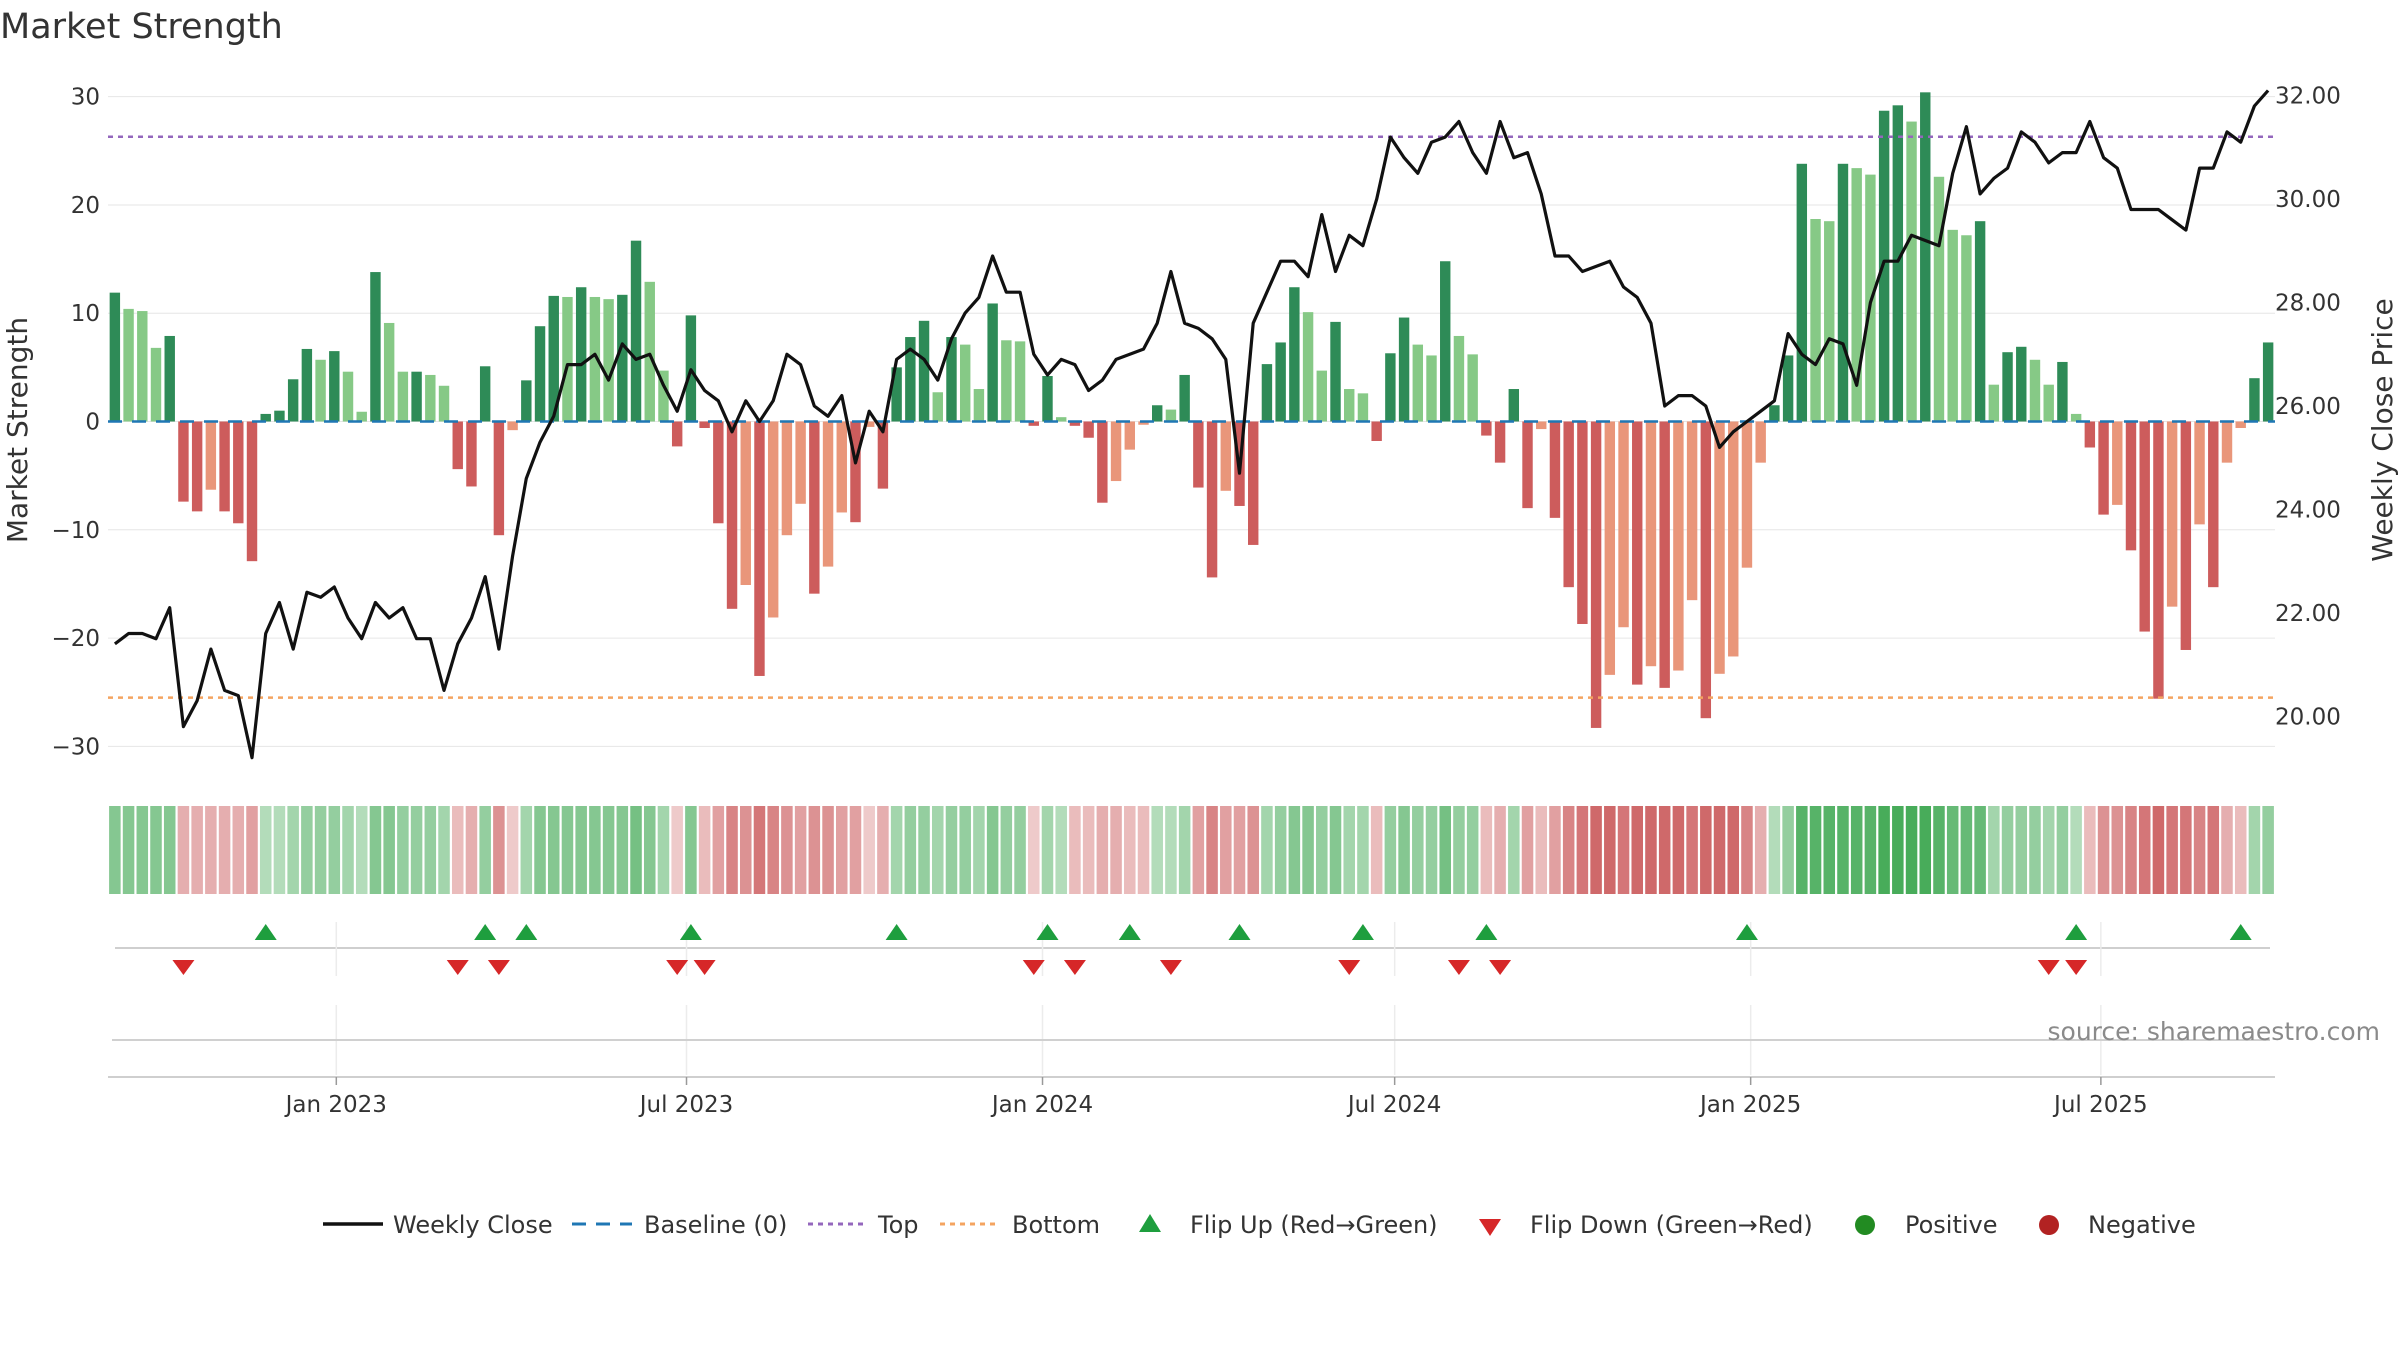  I want to click on legend-bottom-label: Bottom, so click(1056, 1225).